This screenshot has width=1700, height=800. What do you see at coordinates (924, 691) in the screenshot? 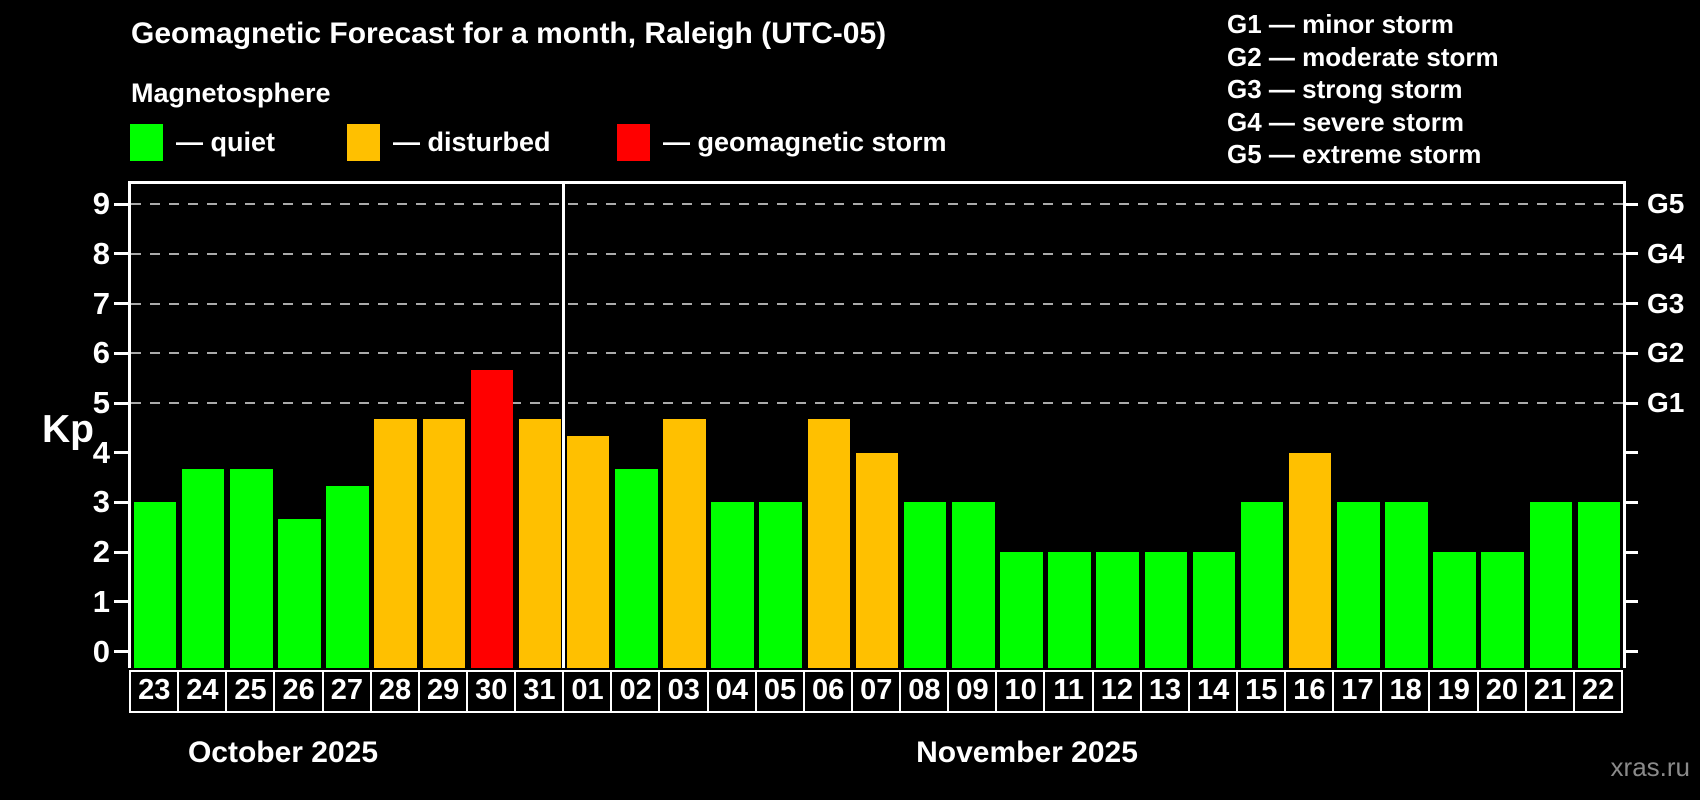
I see `day-label: 08` at bounding box center [924, 691].